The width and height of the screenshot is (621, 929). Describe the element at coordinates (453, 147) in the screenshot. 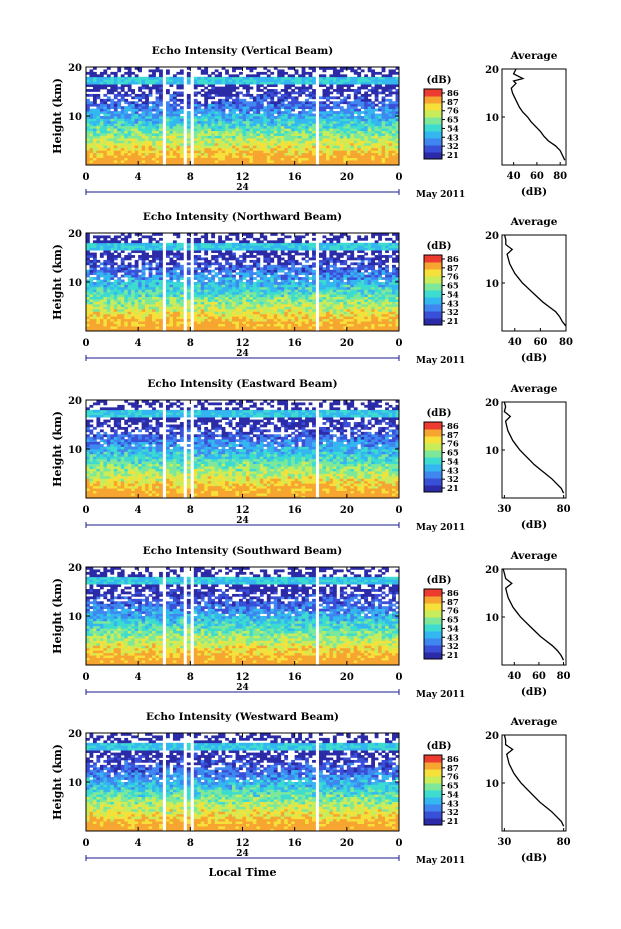

I see `colorbar-tick-label: 32` at that location.